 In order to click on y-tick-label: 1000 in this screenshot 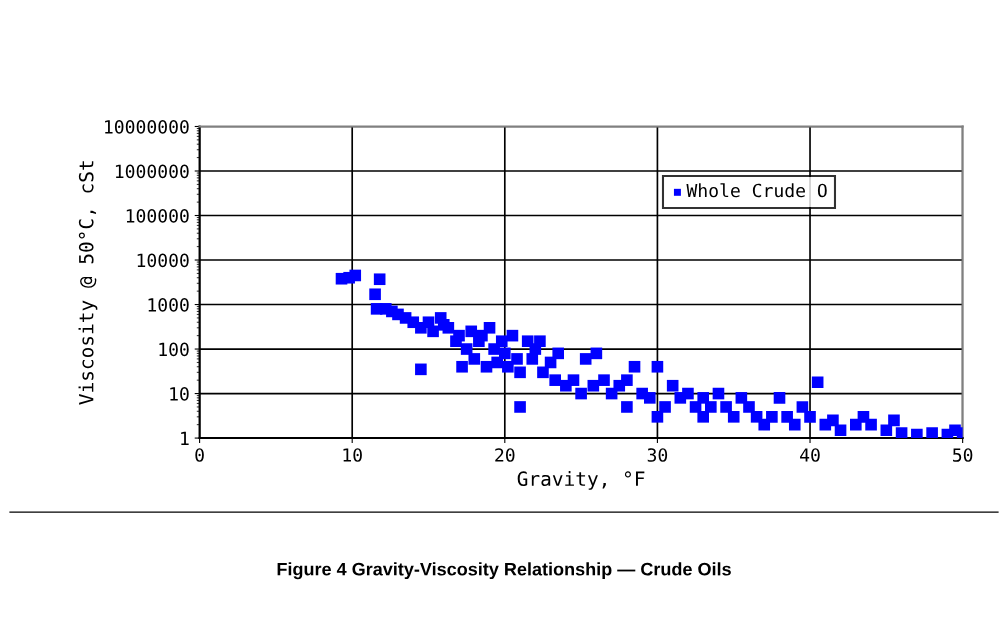, I will do `click(168, 305)`.